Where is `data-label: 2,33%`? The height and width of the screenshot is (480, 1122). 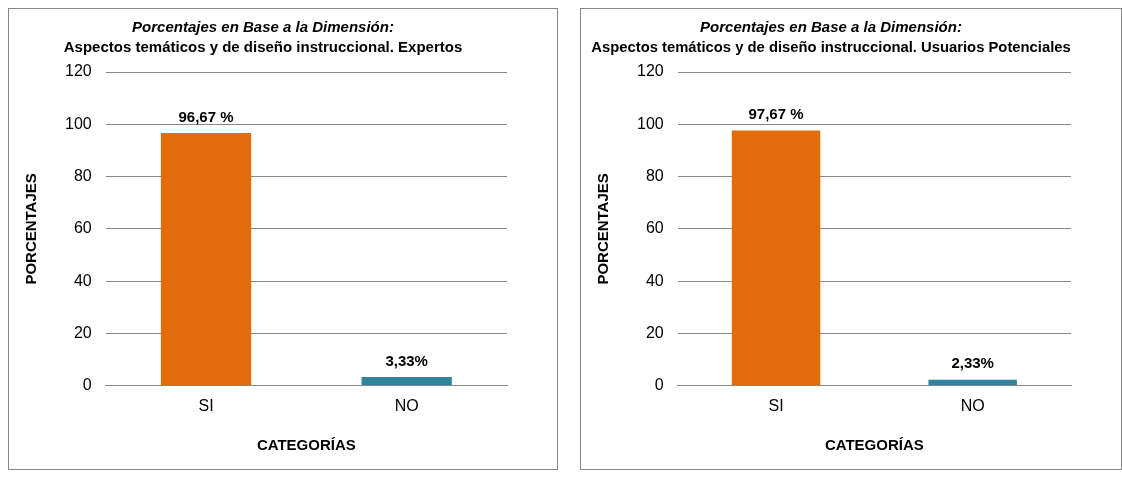 data-label: 2,33% is located at coordinates (972, 363).